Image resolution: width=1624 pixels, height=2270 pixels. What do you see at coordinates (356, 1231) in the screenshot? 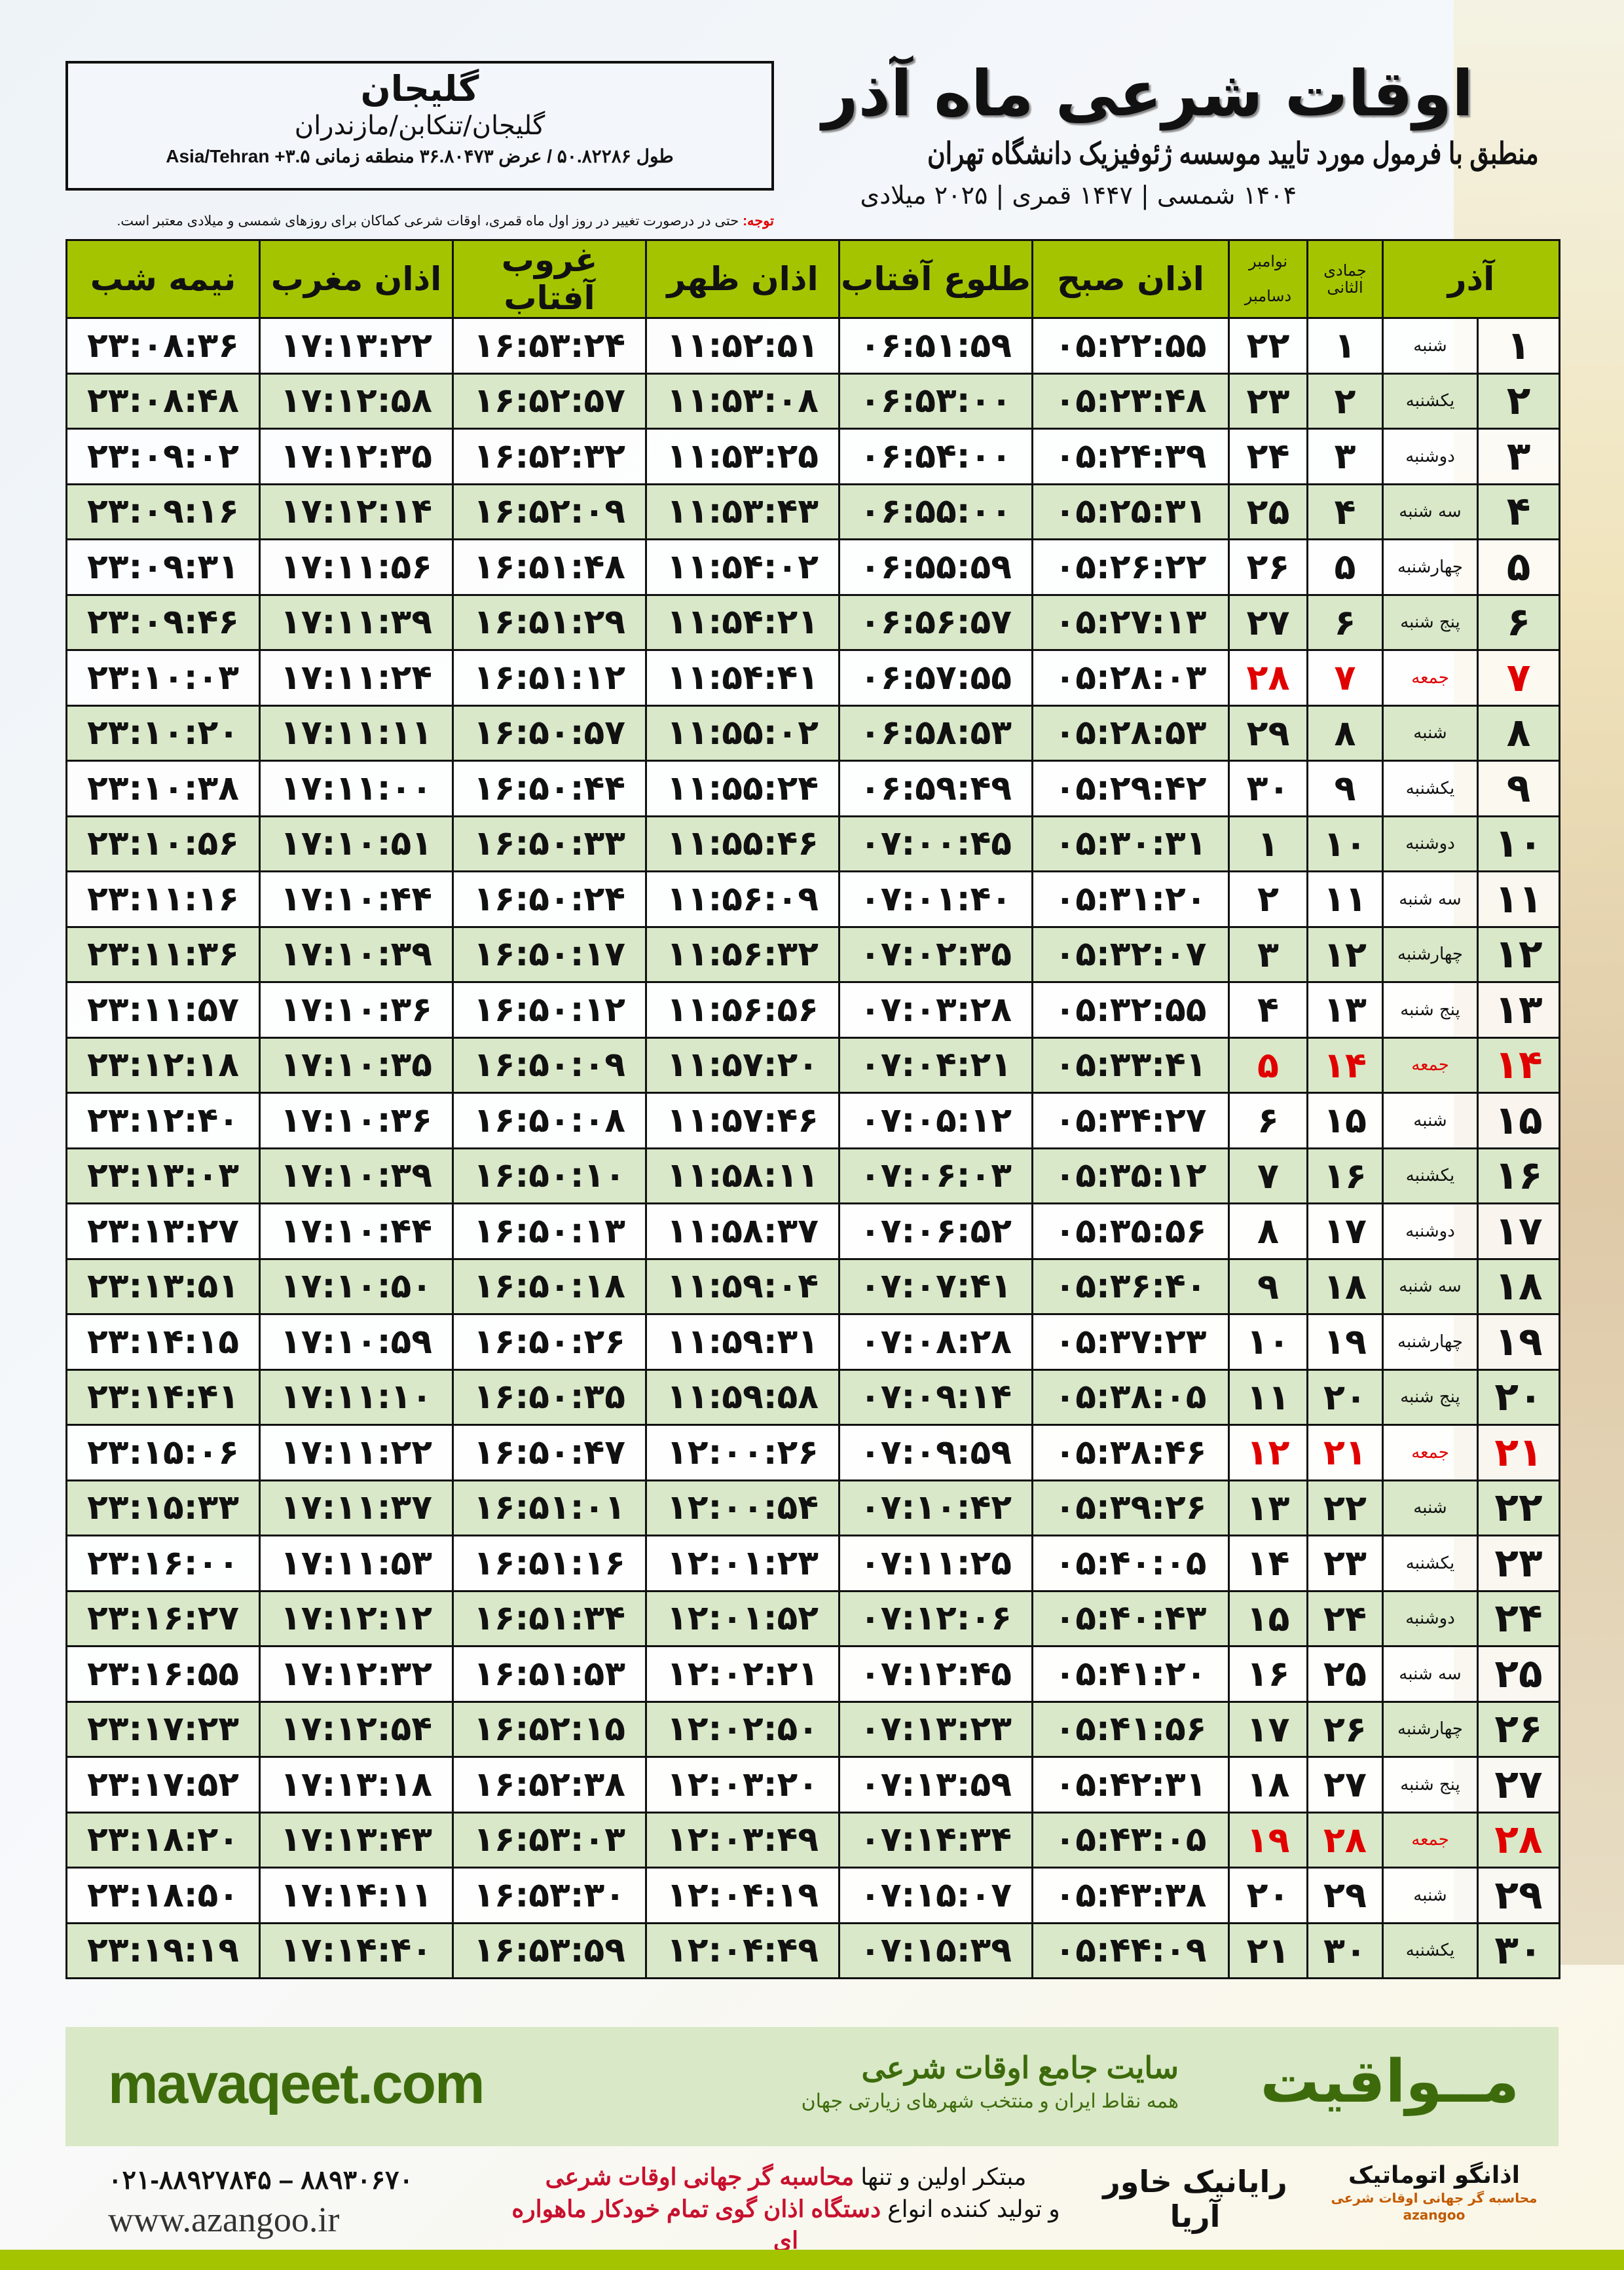
I see `maghrib-time: ۱۷:۱۰:۴۴` at bounding box center [356, 1231].